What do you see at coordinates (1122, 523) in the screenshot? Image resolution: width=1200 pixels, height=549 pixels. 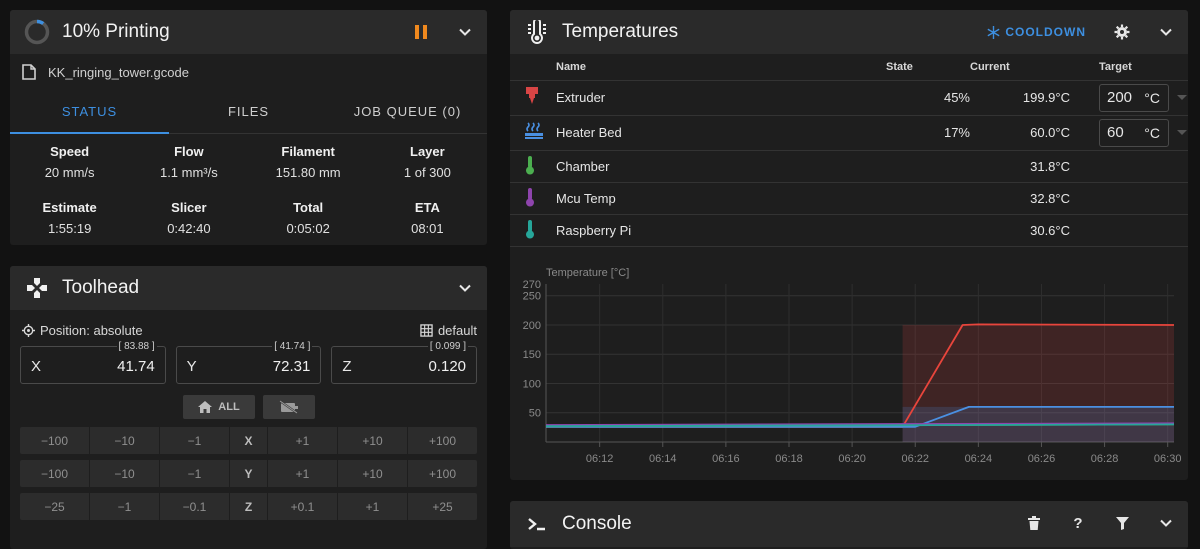 I see `filter-icon` at bounding box center [1122, 523].